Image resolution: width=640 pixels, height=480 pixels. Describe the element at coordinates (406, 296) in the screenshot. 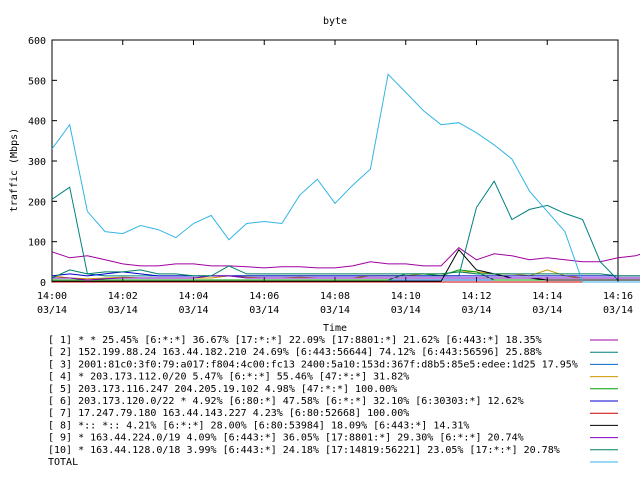

I see `x-tick-time: 14:10` at that location.